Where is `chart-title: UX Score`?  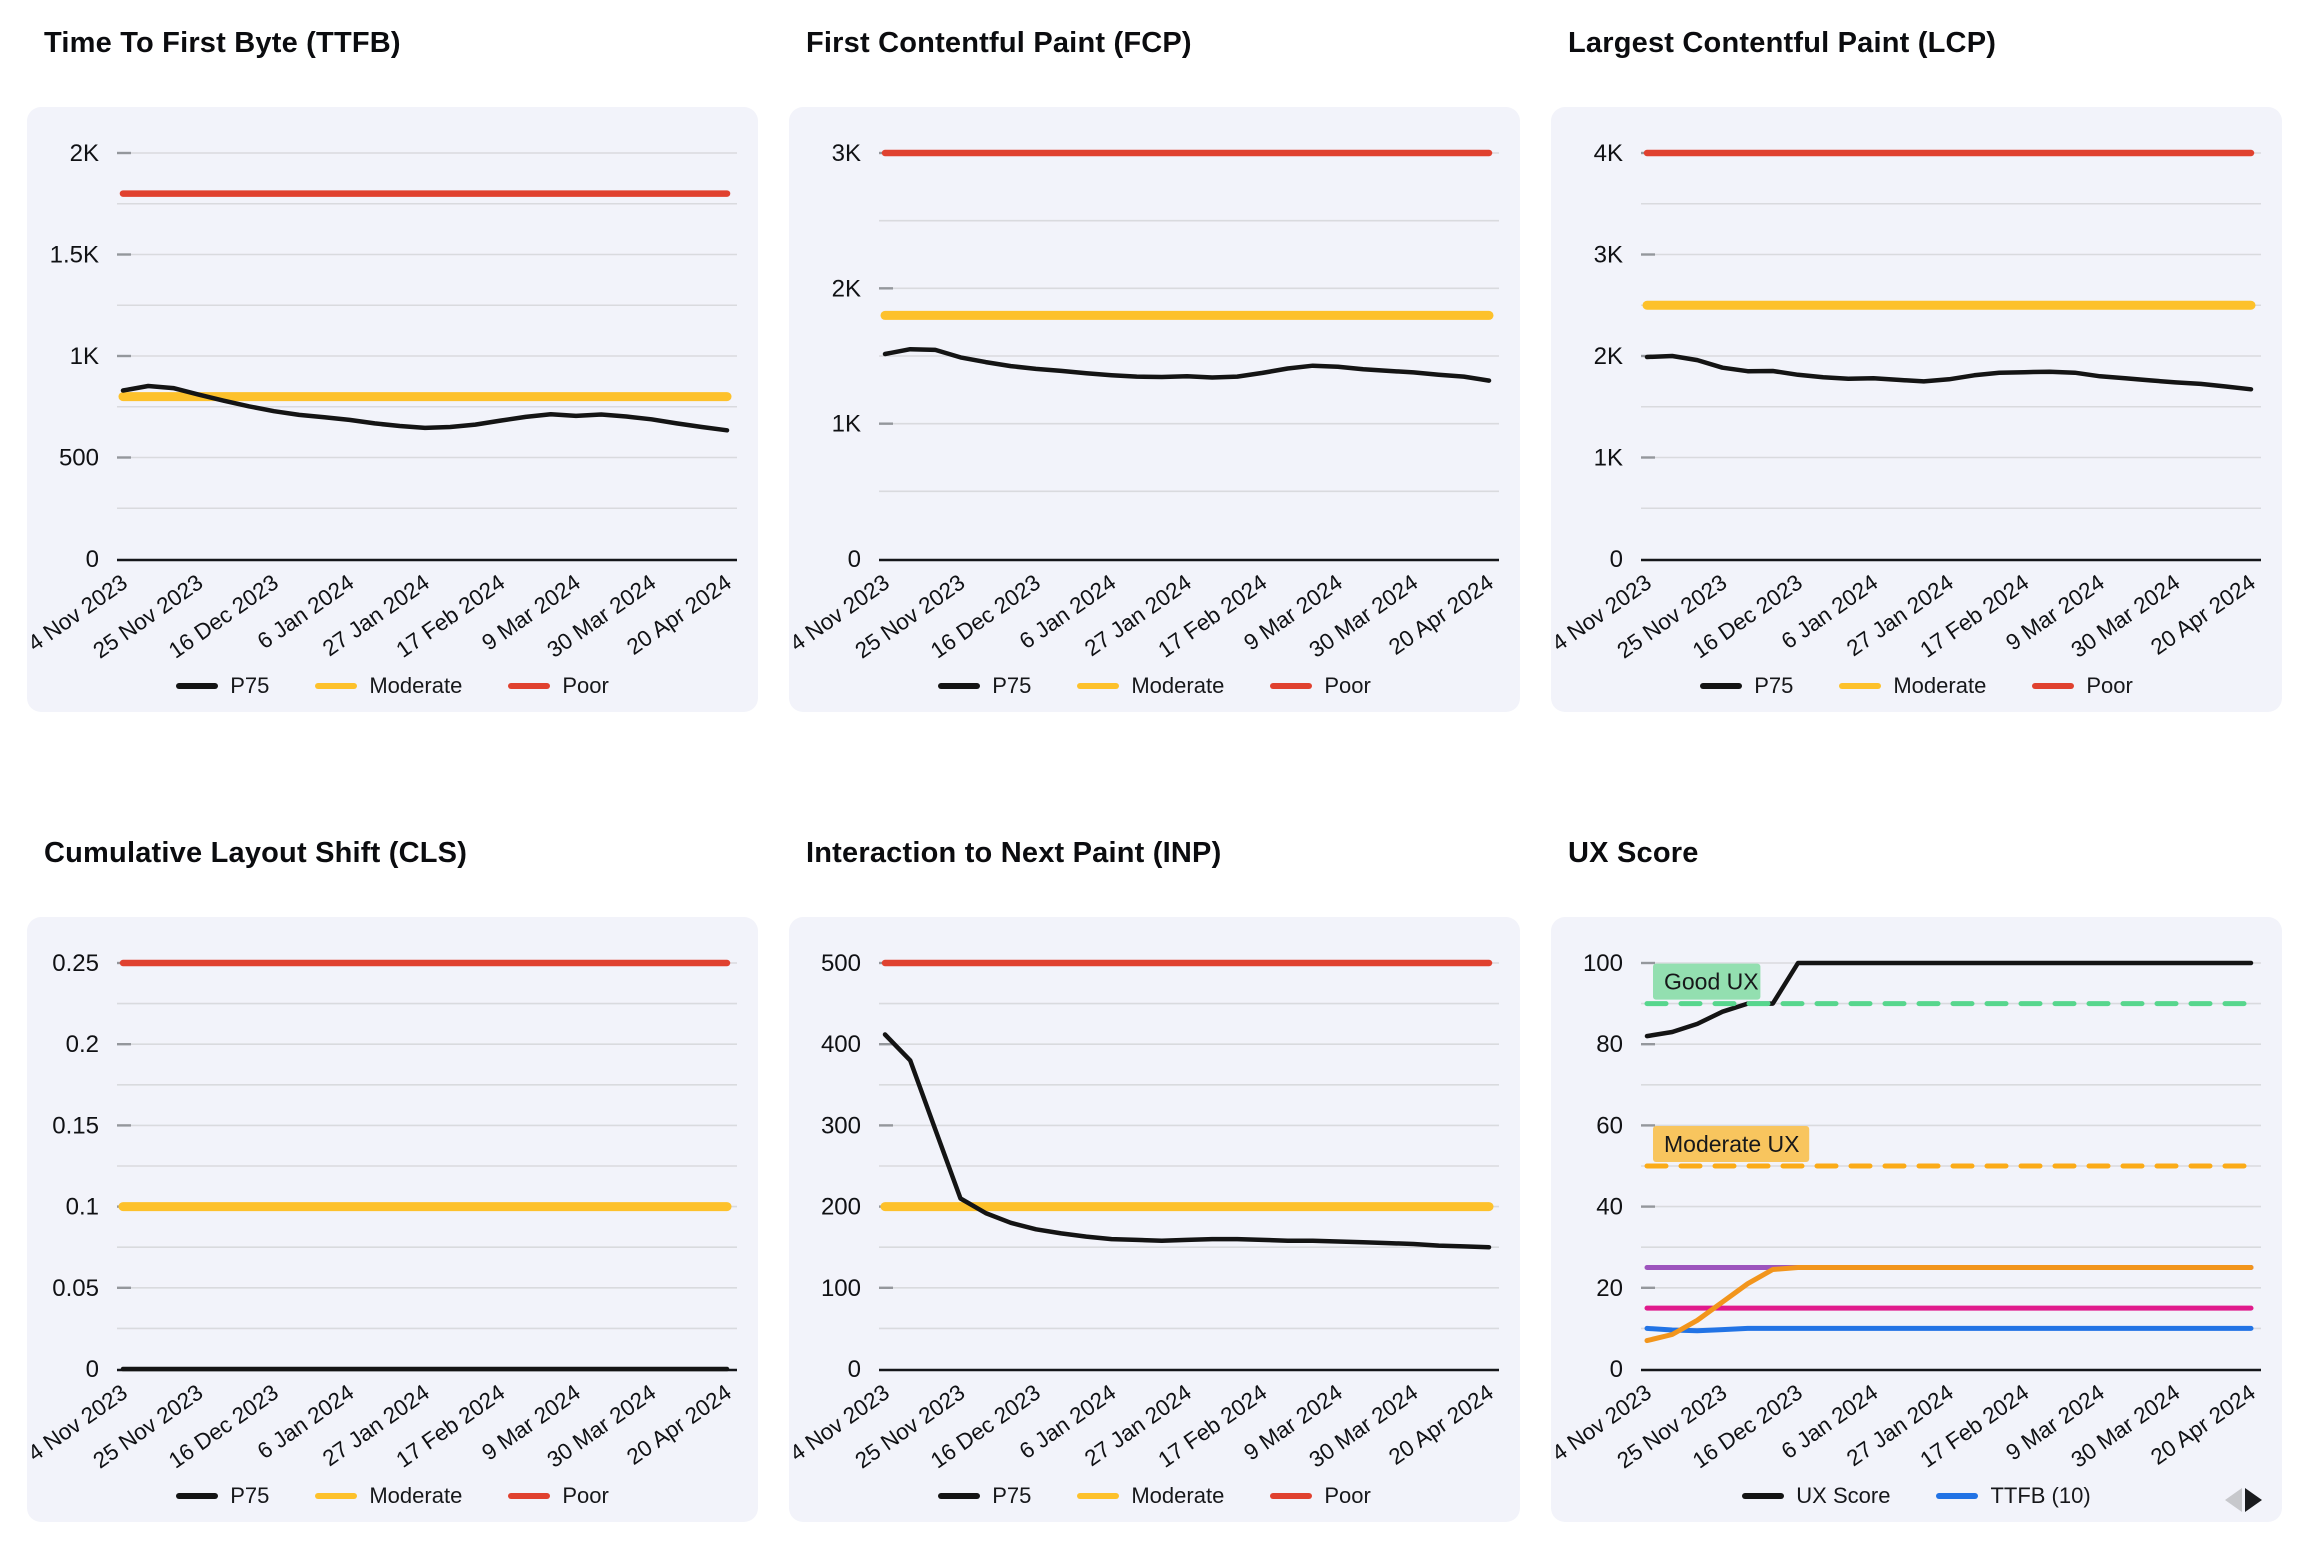
chart-title: UX Score is located at coordinates (1633, 853).